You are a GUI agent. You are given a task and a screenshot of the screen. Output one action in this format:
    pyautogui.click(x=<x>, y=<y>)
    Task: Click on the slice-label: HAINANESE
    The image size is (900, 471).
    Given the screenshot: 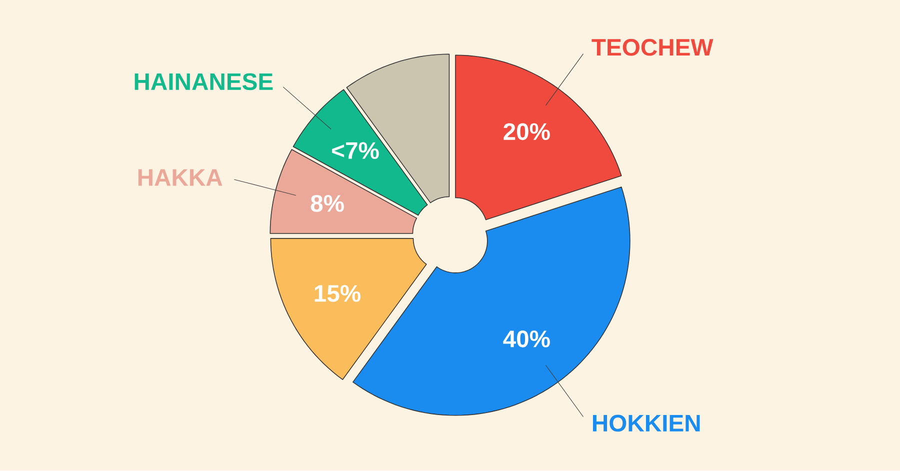 What is the action you would take?
    pyautogui.click(x=203, y=81)
    